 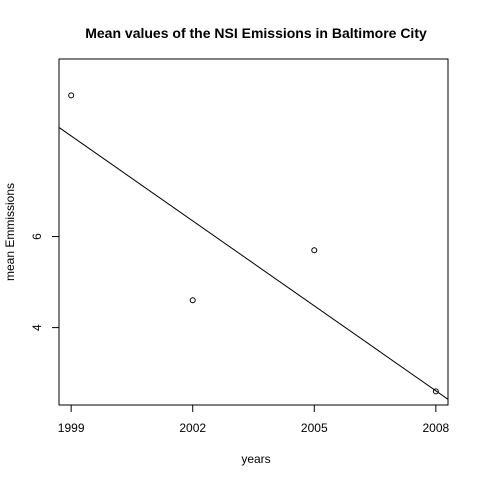 What do you see at coordinates (71, 428) in the screenshot?
I see `x-tick-label: 1999` at bounding box center [71, 428].